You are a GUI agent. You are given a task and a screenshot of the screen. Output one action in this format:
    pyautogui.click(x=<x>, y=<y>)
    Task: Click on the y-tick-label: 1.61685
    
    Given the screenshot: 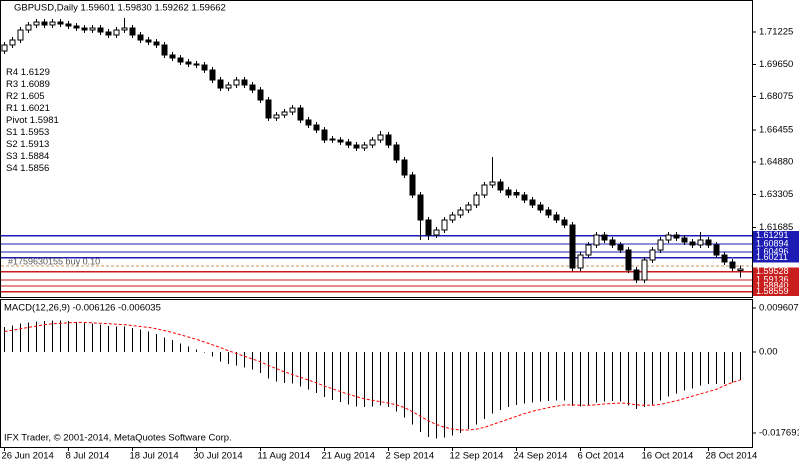 What is the action you would take?
    pyautogui.click(x=776, y=227)
    